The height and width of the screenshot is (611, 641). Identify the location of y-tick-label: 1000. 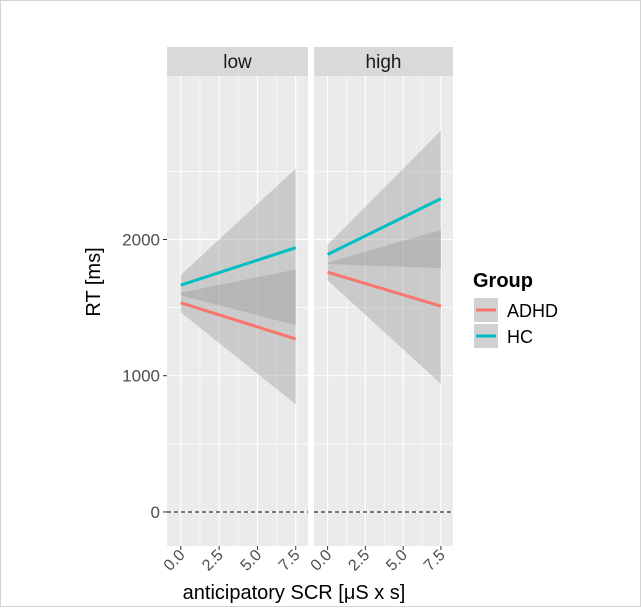
(141, 376).